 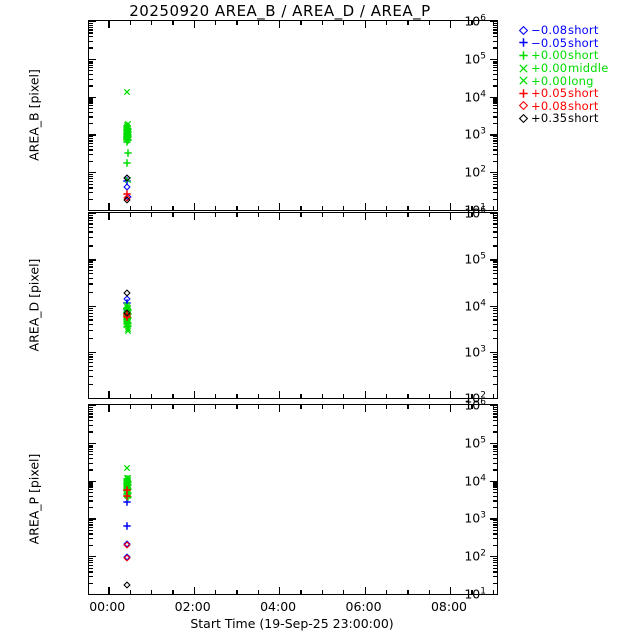 I want to click on legend-item: −0.05short, so click(x=578, y=42).